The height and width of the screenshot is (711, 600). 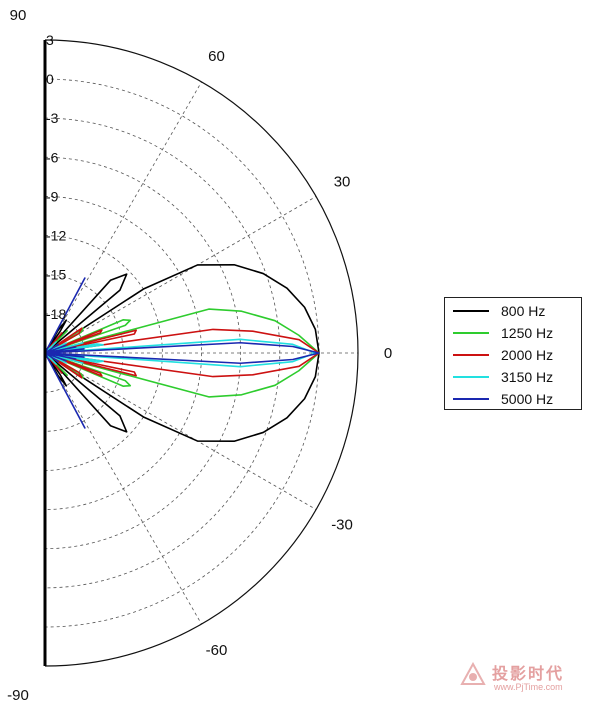 What do you see at coordinates (473, 673) in the screenshot?
I see `watermark-logo-icon` at bounding box center [473, 673].